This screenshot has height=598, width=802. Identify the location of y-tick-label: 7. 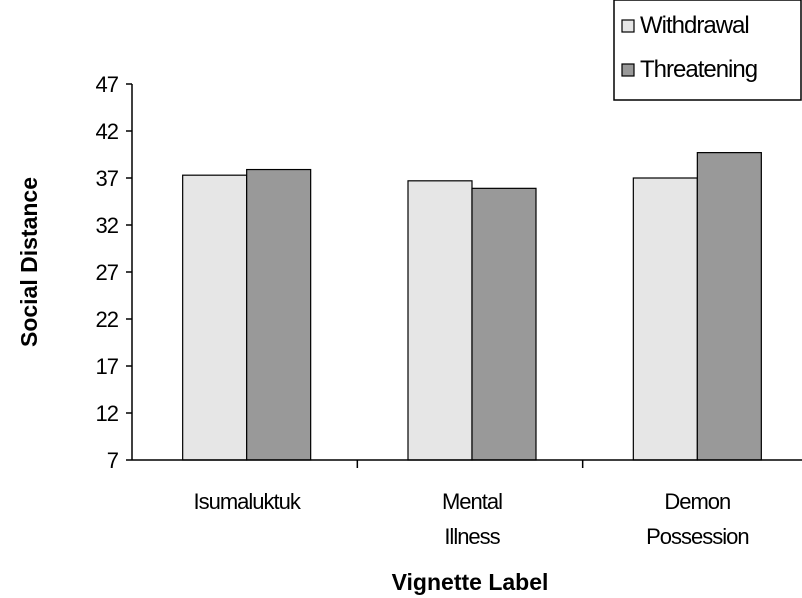
(113, 460).